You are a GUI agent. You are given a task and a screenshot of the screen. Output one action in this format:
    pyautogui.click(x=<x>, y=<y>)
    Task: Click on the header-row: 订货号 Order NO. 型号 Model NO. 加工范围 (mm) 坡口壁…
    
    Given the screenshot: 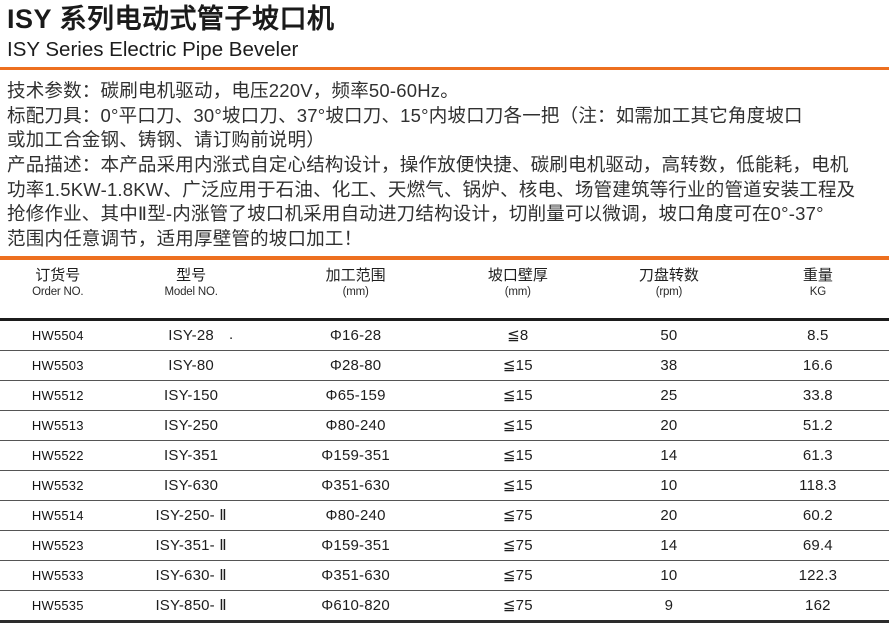 What is the action you would take?
    pyautogui.click(x=444, y=290)
    